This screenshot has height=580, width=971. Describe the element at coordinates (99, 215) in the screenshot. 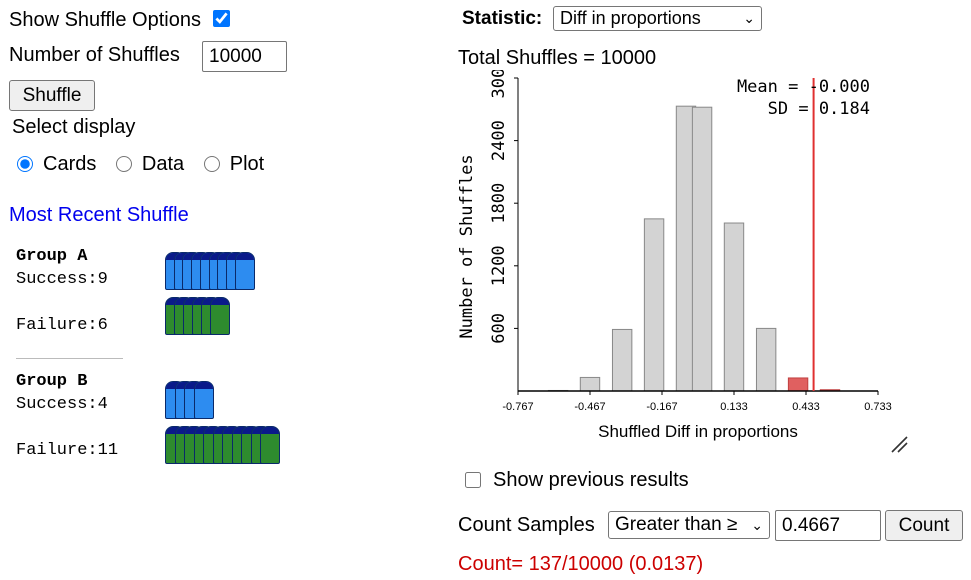

I see `most-recent-shuffle-title: Most Recent Shuffle` at that location.